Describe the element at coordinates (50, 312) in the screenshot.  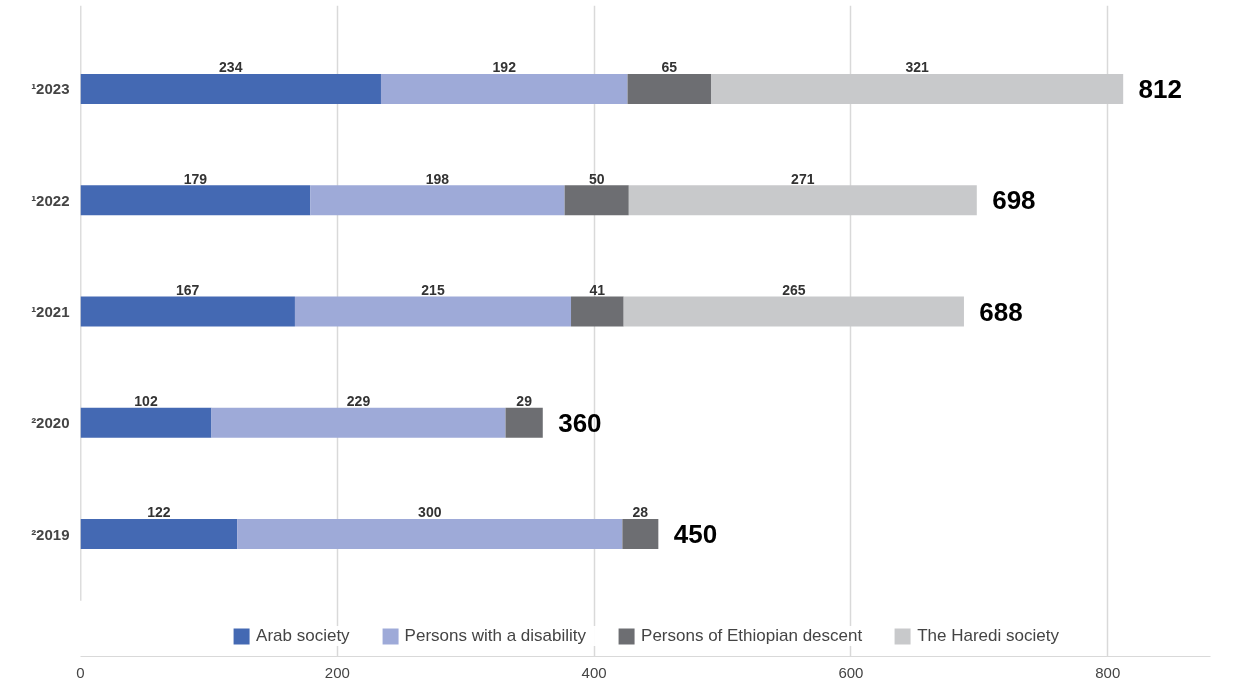
I see `y-tick-label: ¹2021` at that location.